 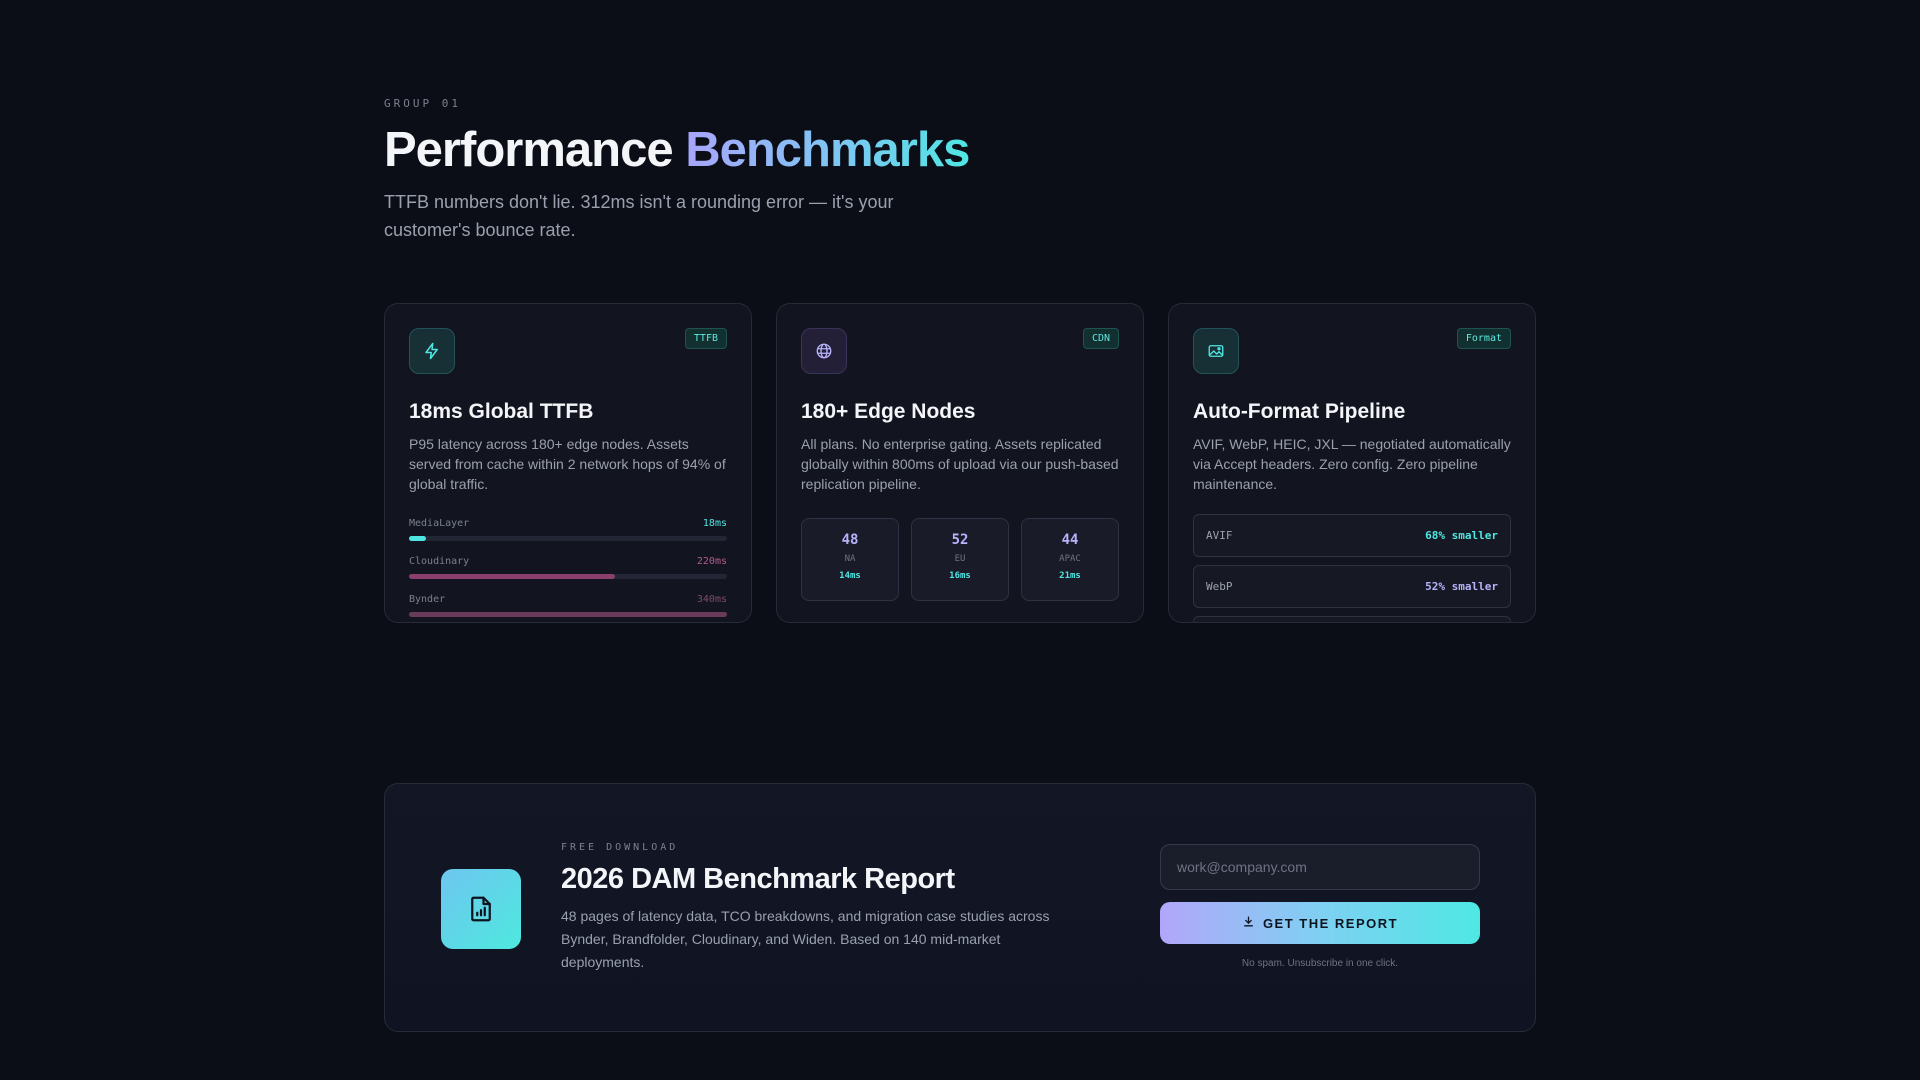 I want to click on card-tag: Format, so click(x=1483, y=338).